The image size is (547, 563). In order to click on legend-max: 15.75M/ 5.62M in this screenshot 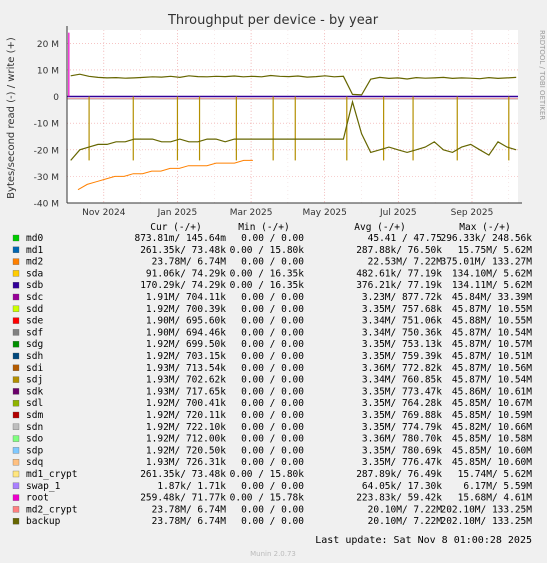, I will do `click(495, 250)`.